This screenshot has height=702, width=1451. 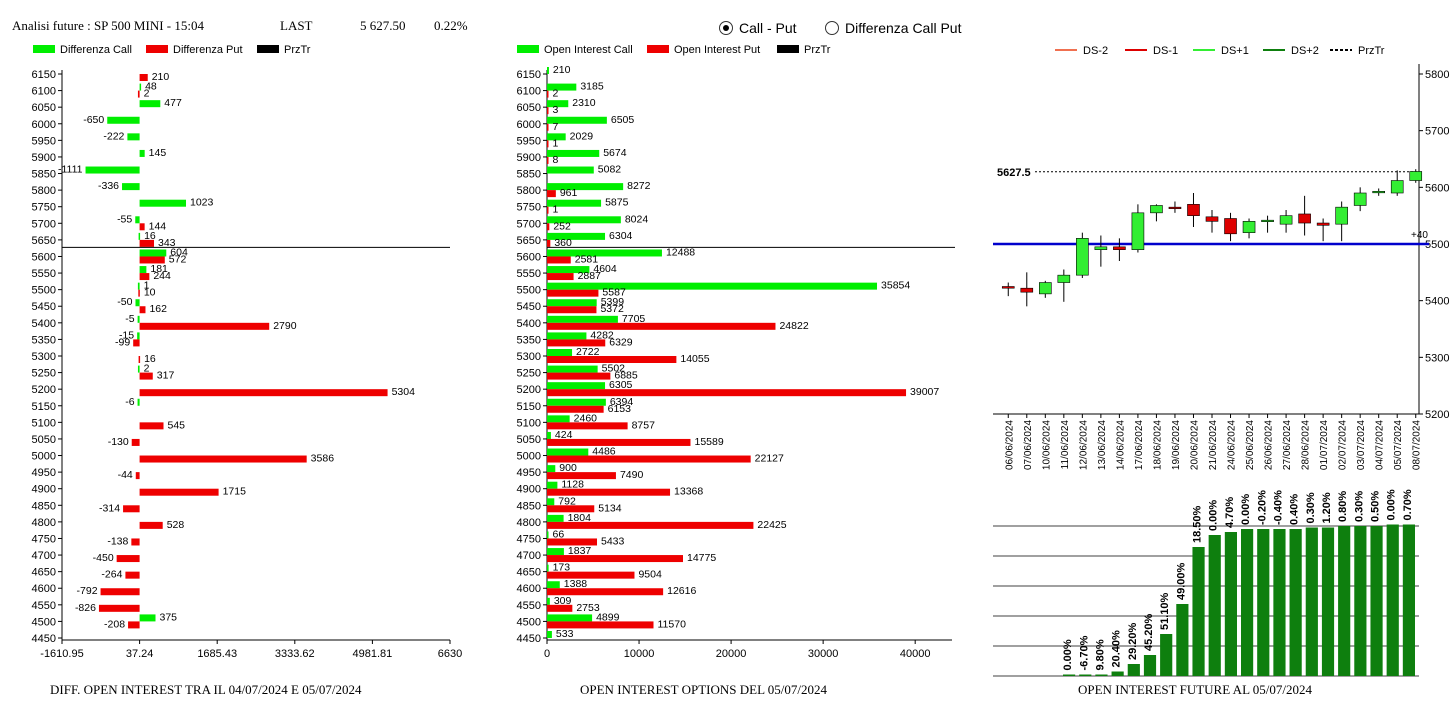 I want to click on y-tick-label: 4500, so click(x=44, y=622).